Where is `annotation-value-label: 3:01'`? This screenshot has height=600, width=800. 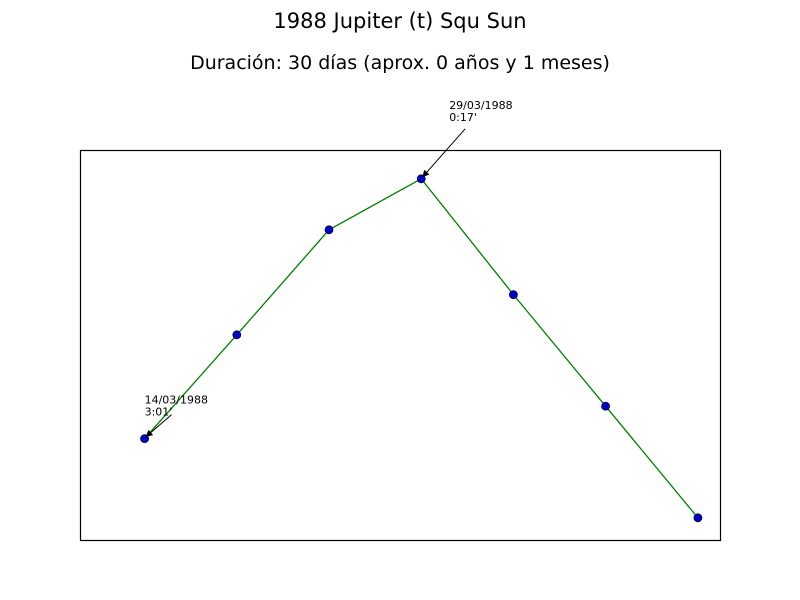 annotation-value-label: 3:01' is located at coordinates (159, 412).